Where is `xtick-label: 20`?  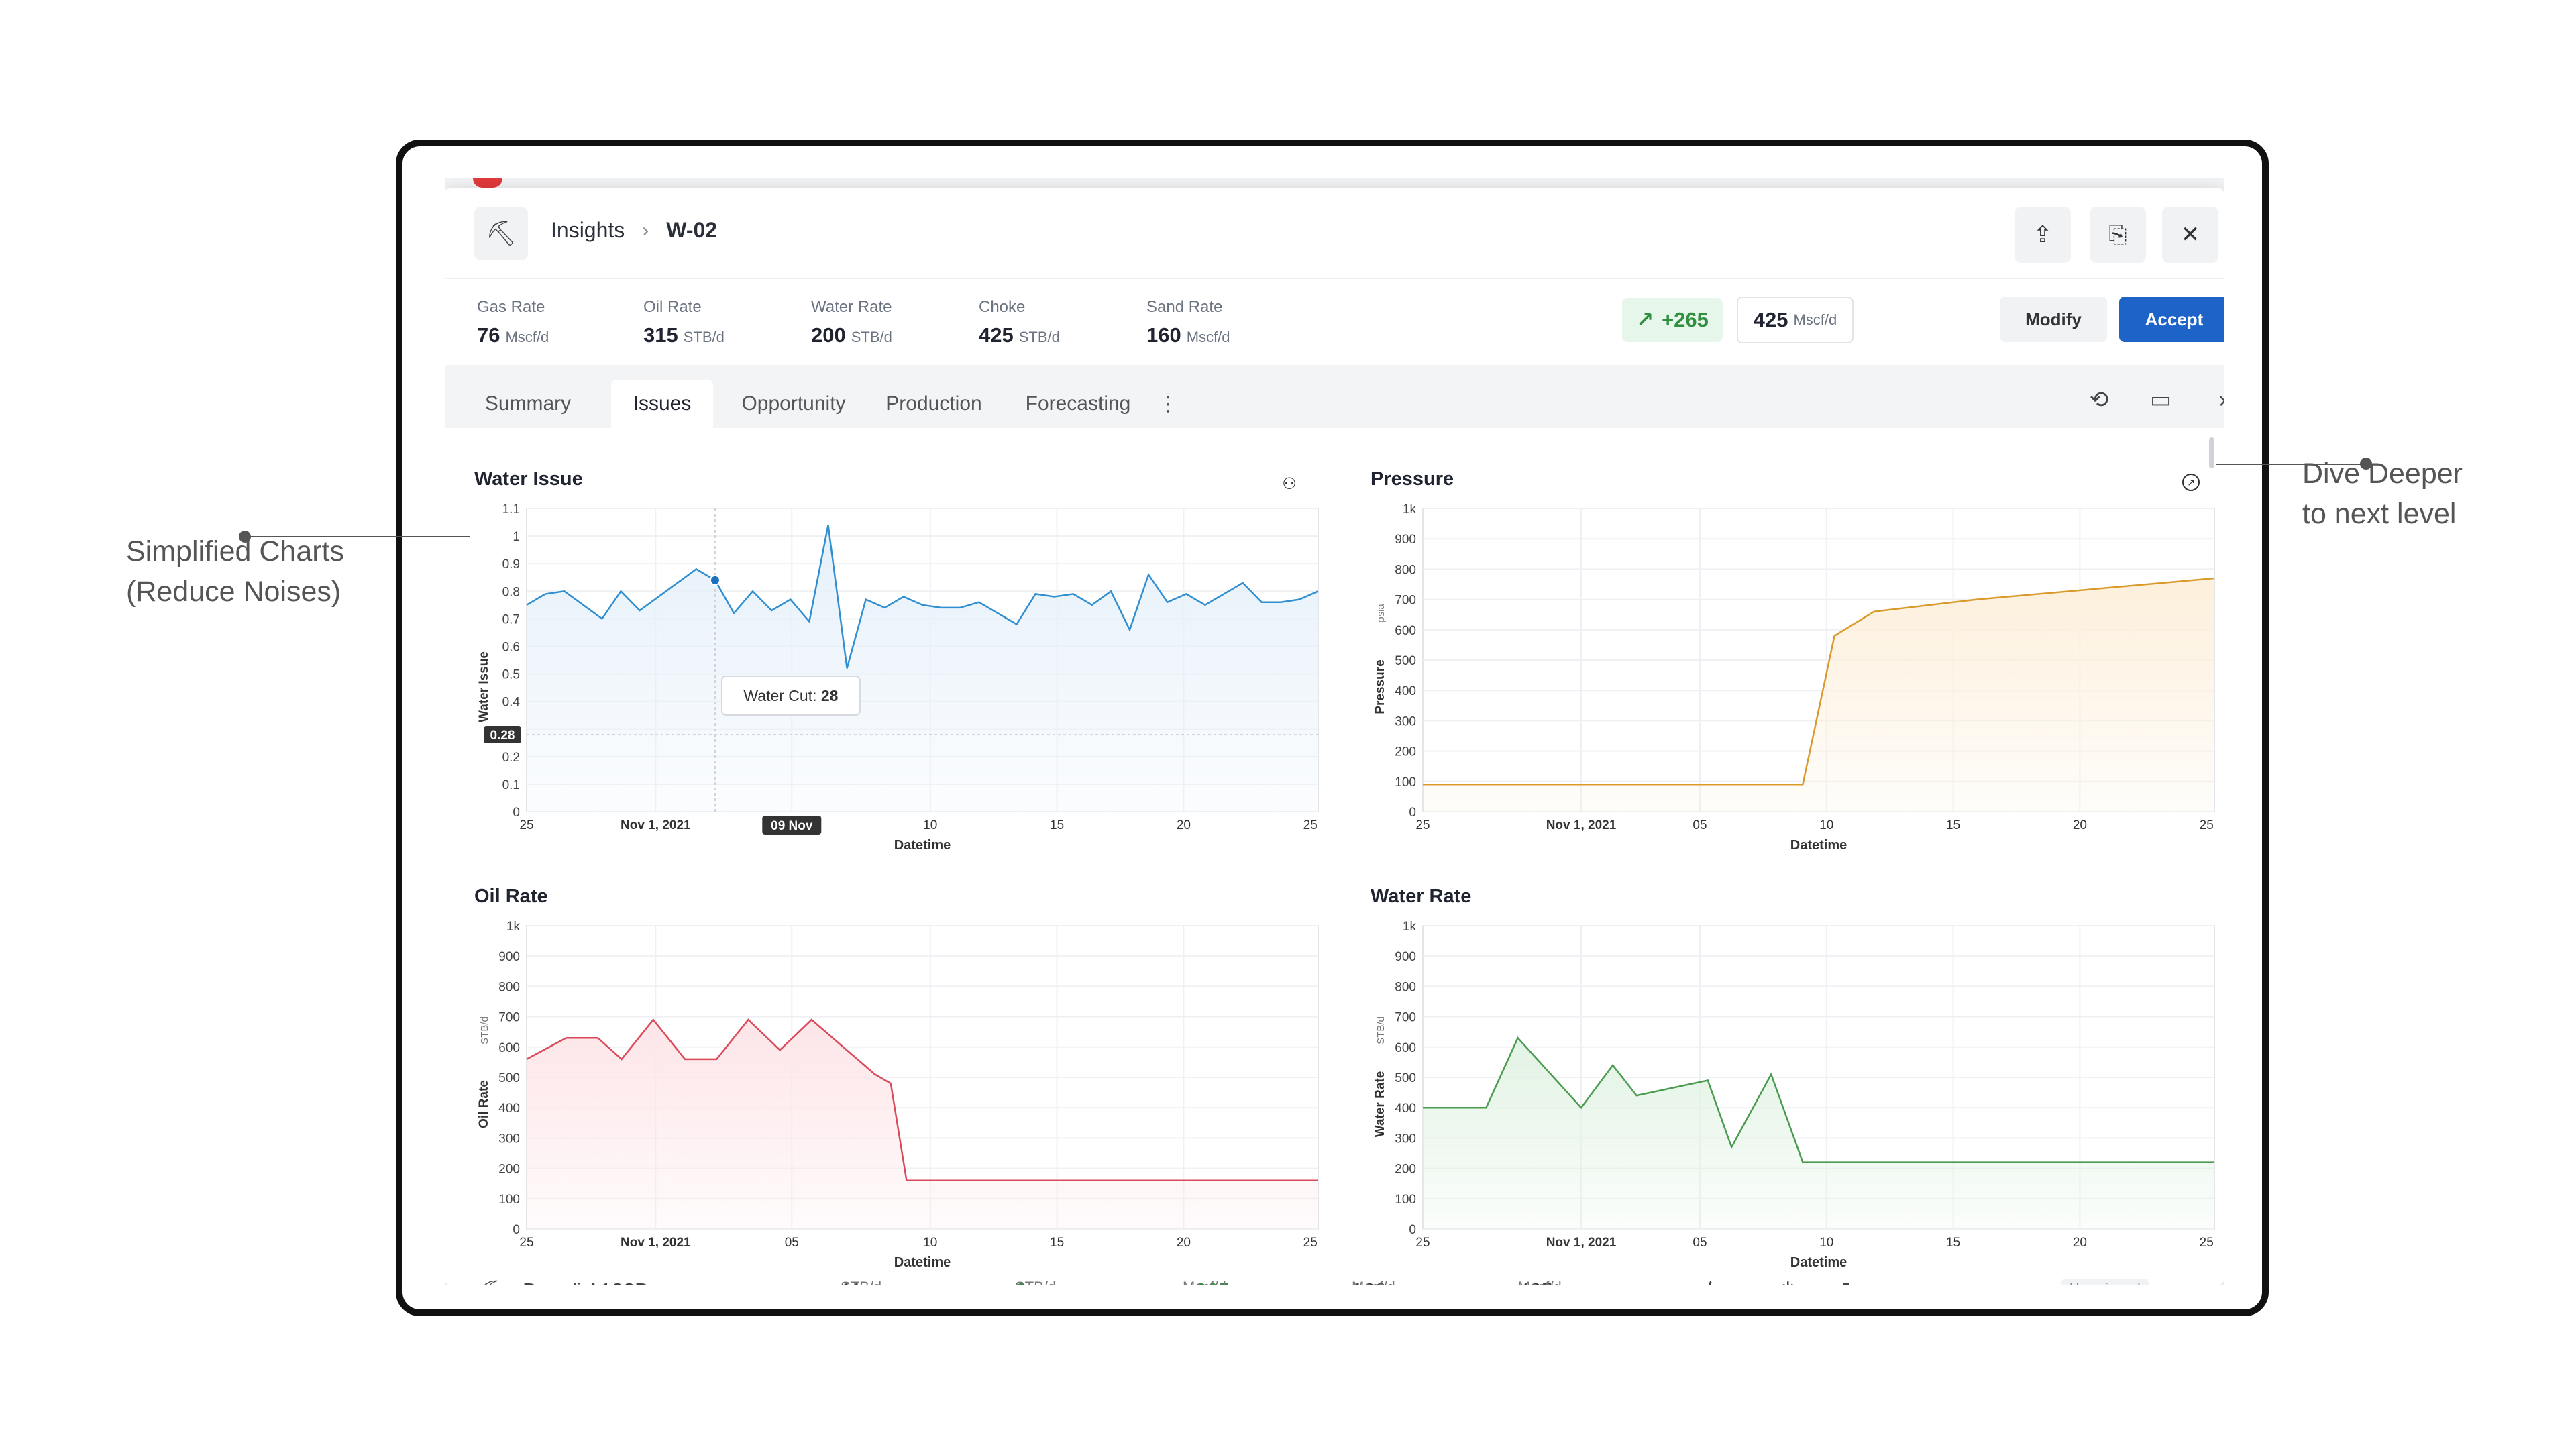 xtick-label: 20 is located at coordinates (1184, 1243).